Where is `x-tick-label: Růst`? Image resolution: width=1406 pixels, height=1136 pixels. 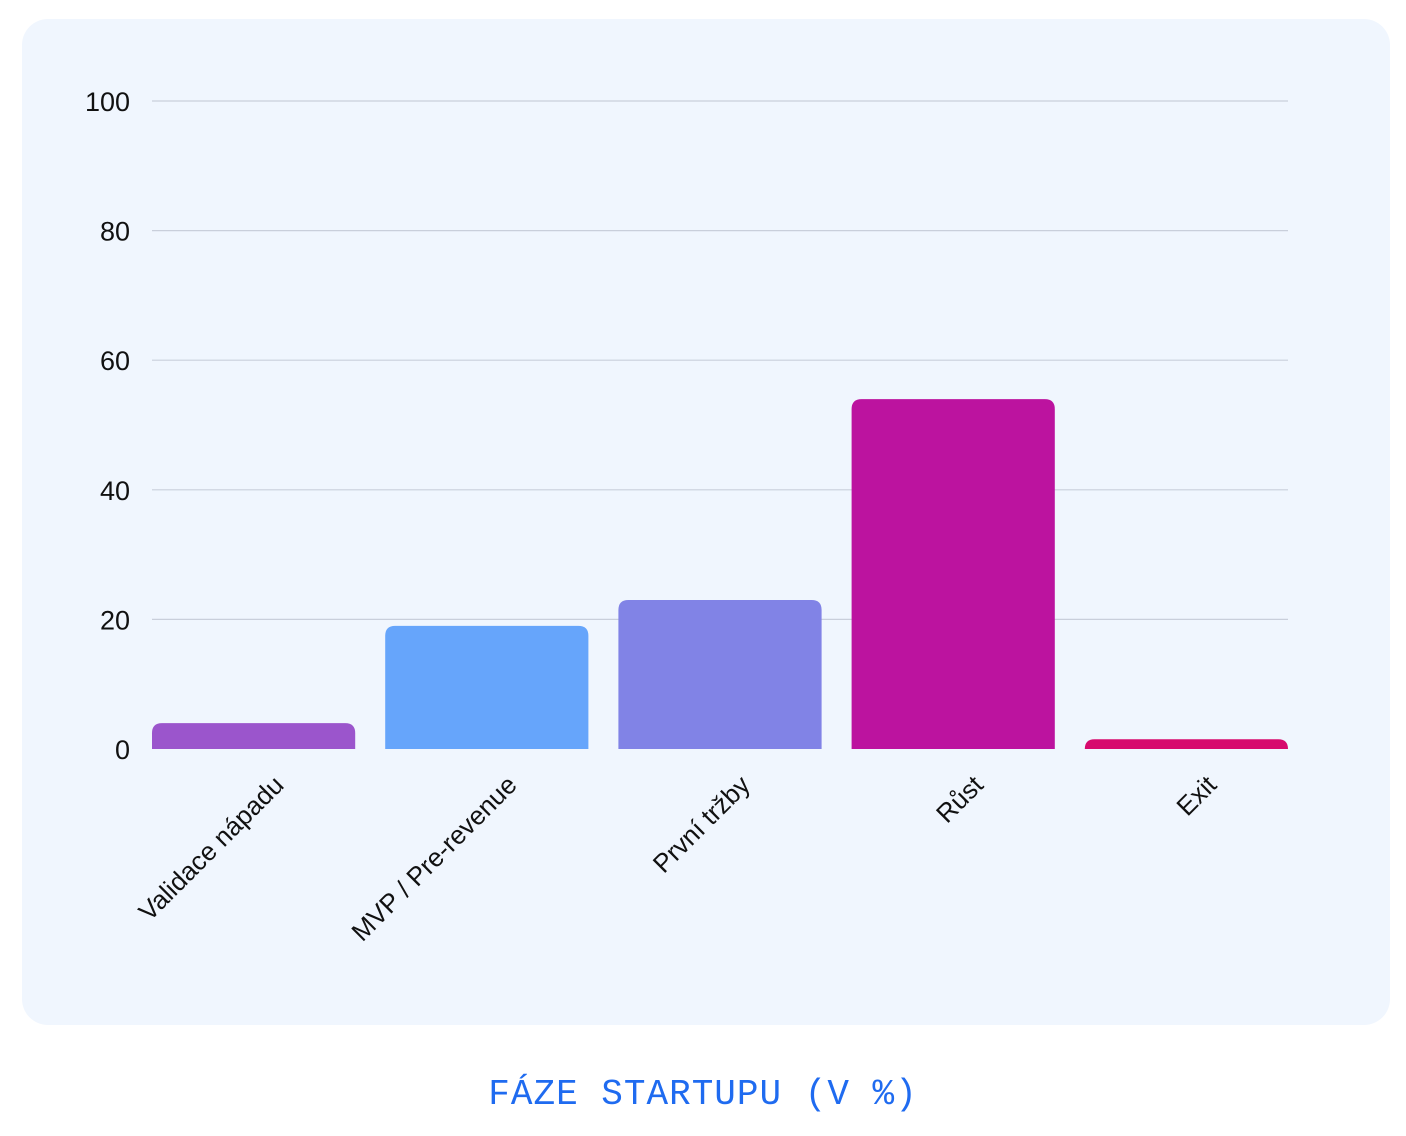
x-tick-label: Růst is located at coordinates (960, 799).